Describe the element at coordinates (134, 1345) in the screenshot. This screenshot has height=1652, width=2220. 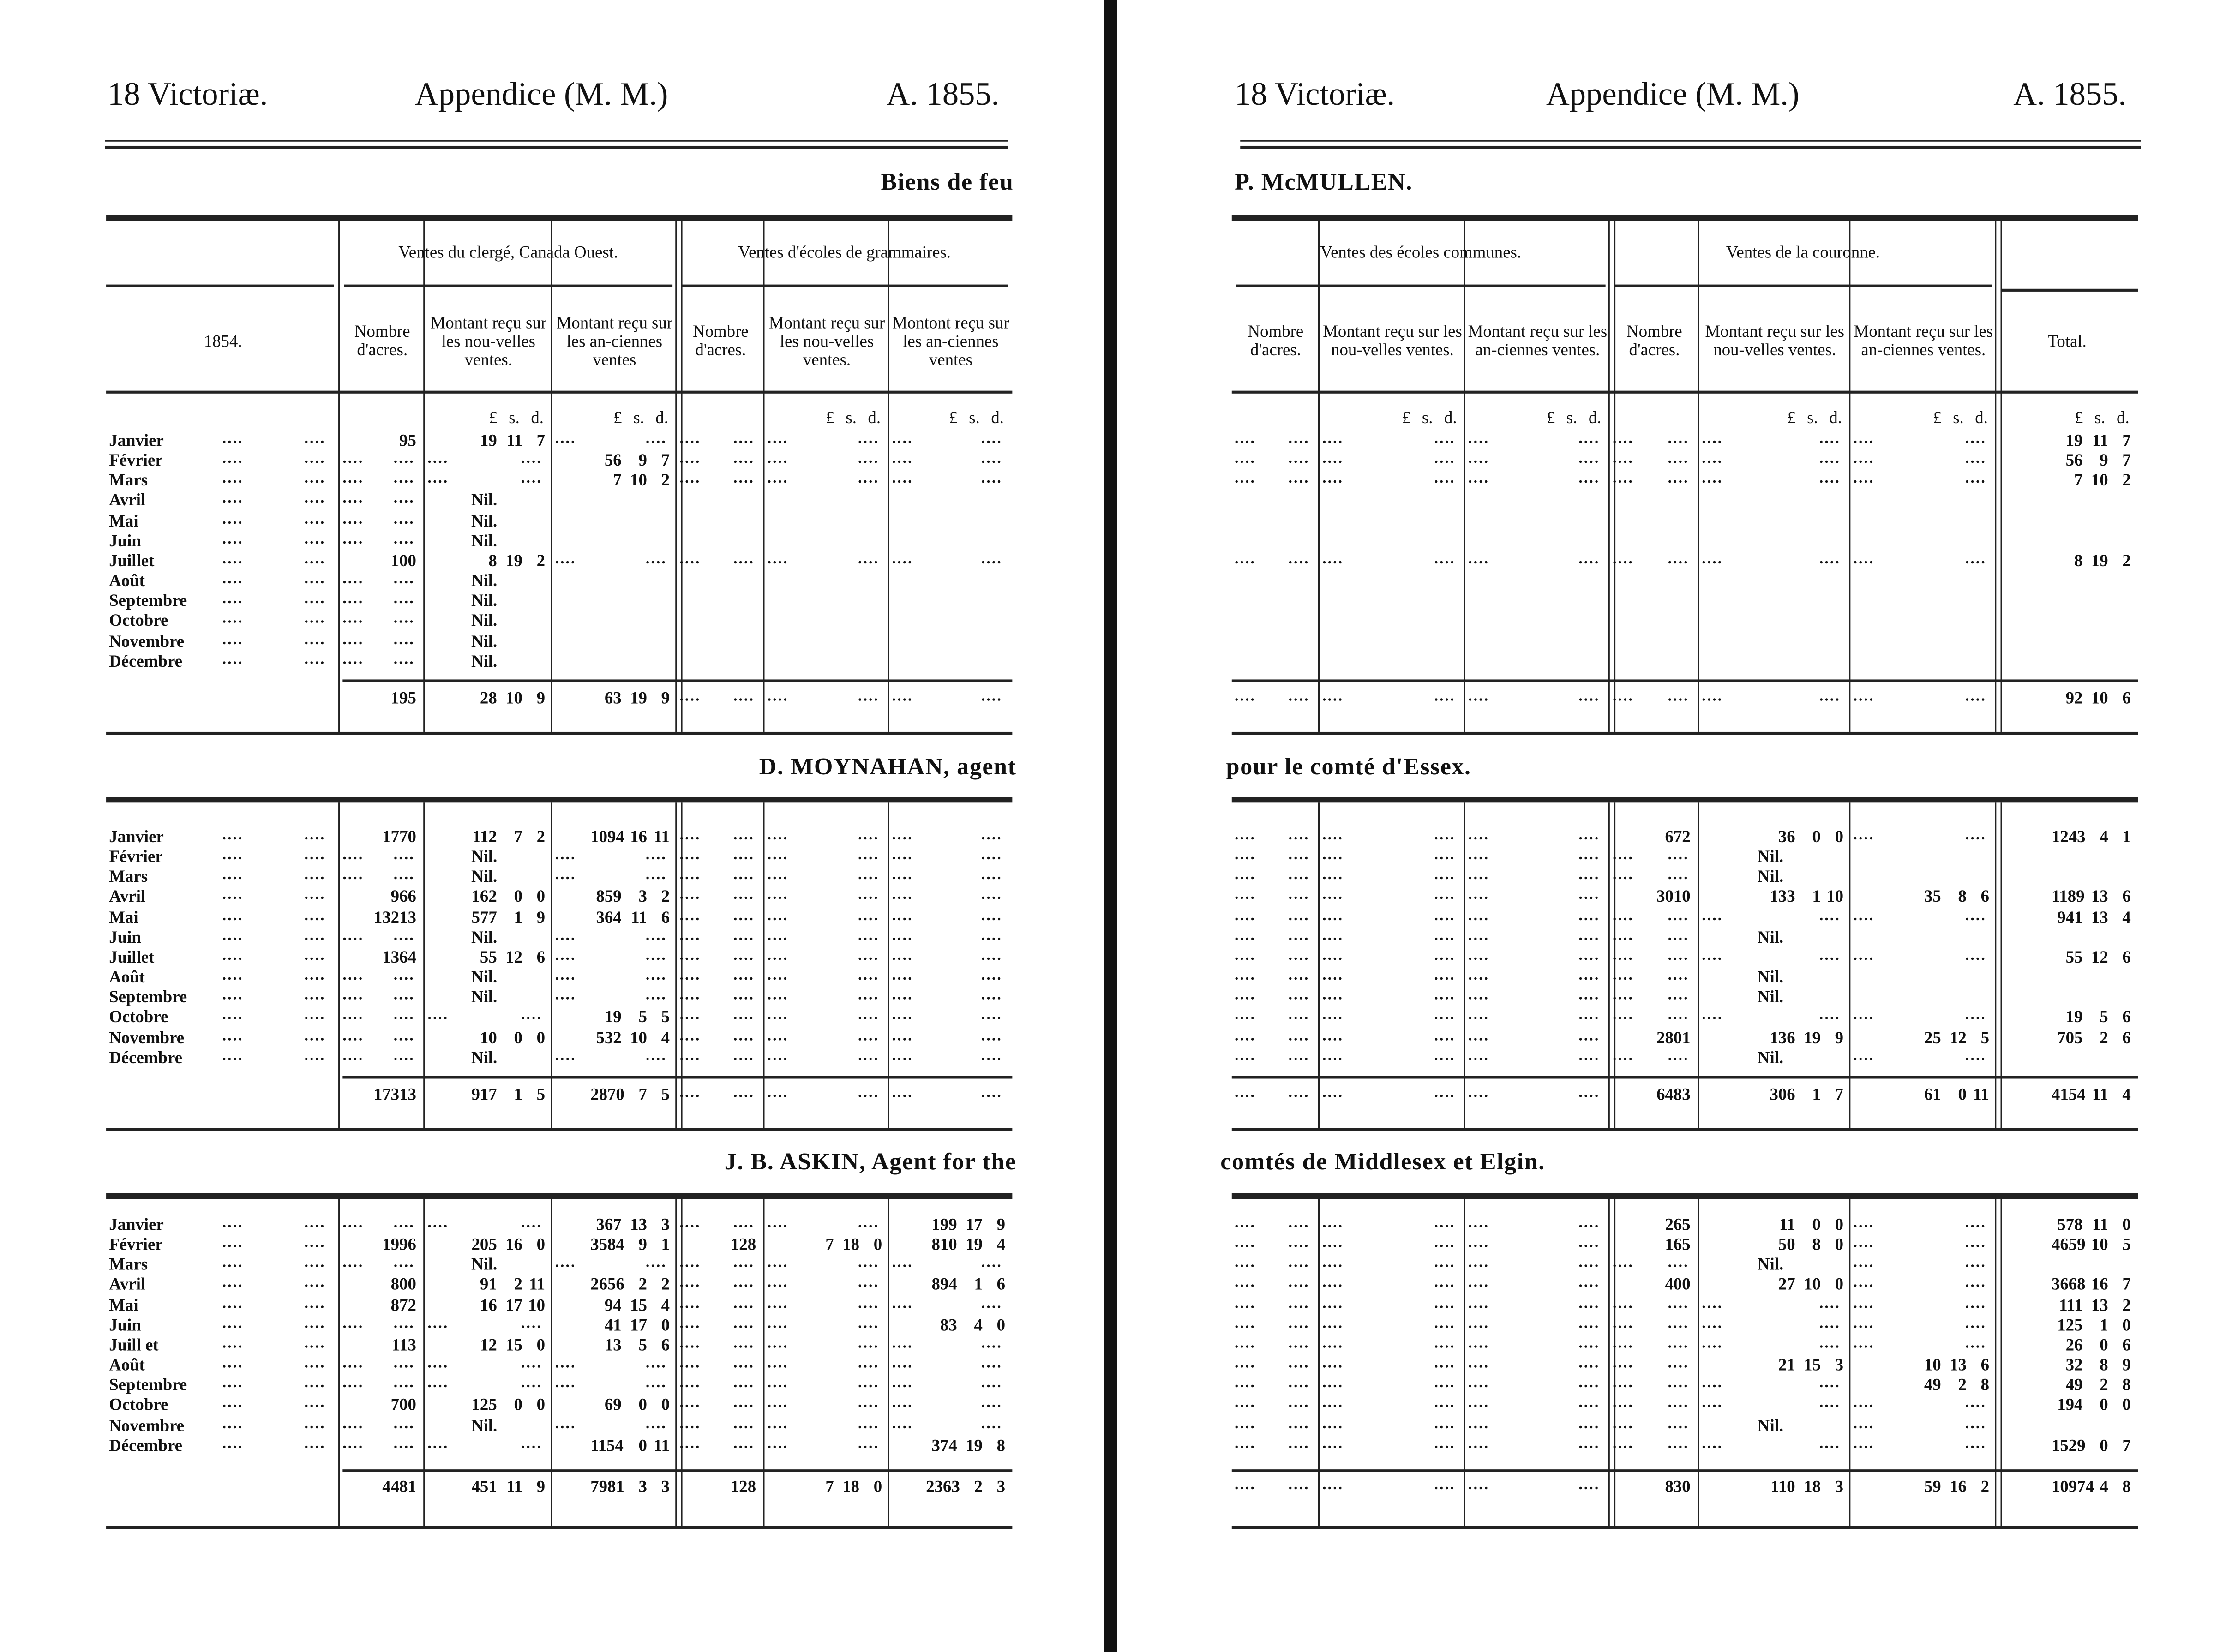
I see `month-label: Juill et` at that location.